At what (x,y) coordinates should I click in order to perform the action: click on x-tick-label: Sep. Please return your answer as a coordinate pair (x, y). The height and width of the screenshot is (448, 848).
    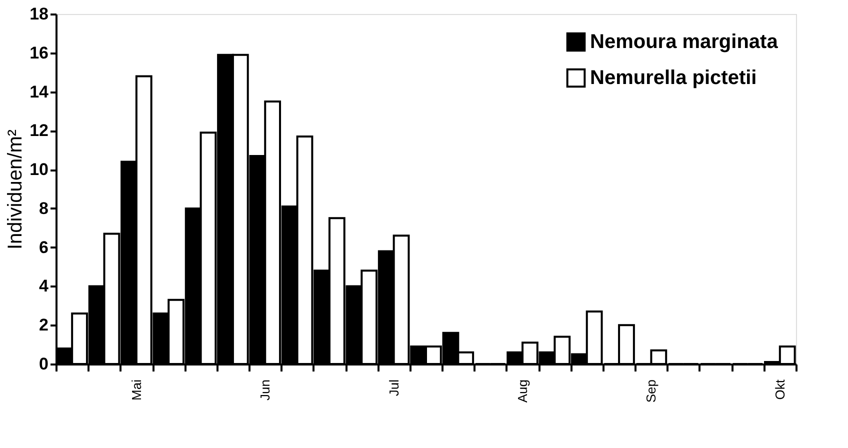
    Looking at the image, I should click on (651, 391).